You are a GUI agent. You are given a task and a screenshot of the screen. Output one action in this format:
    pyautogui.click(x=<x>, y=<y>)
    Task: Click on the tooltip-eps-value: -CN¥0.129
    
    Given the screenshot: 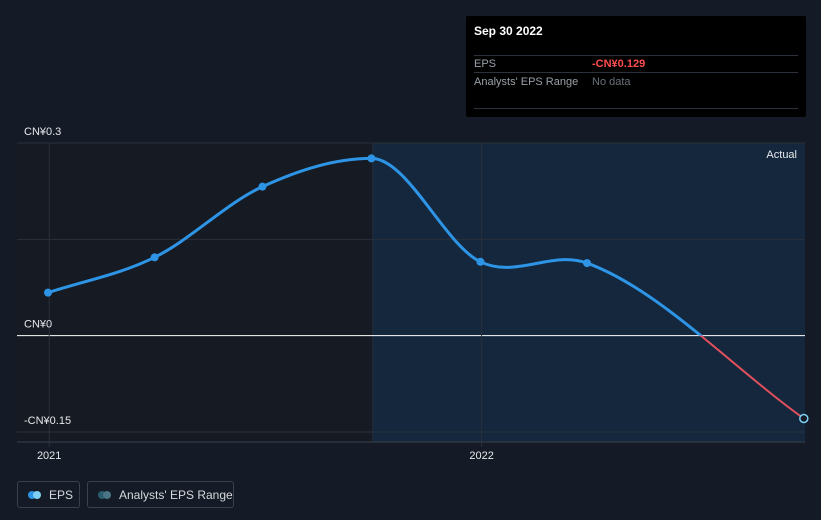 What is the action you would take?
    pyautogui.click(x=619, y=64)
    